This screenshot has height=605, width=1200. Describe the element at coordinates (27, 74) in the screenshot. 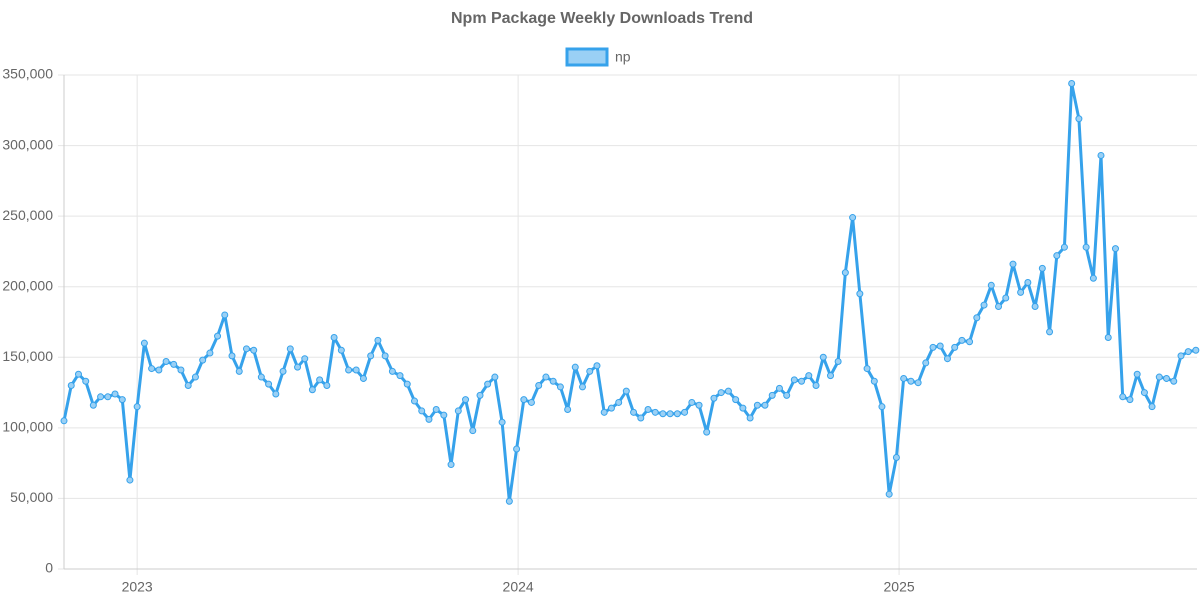

I see `y-tick-label: 350,000` at that location.